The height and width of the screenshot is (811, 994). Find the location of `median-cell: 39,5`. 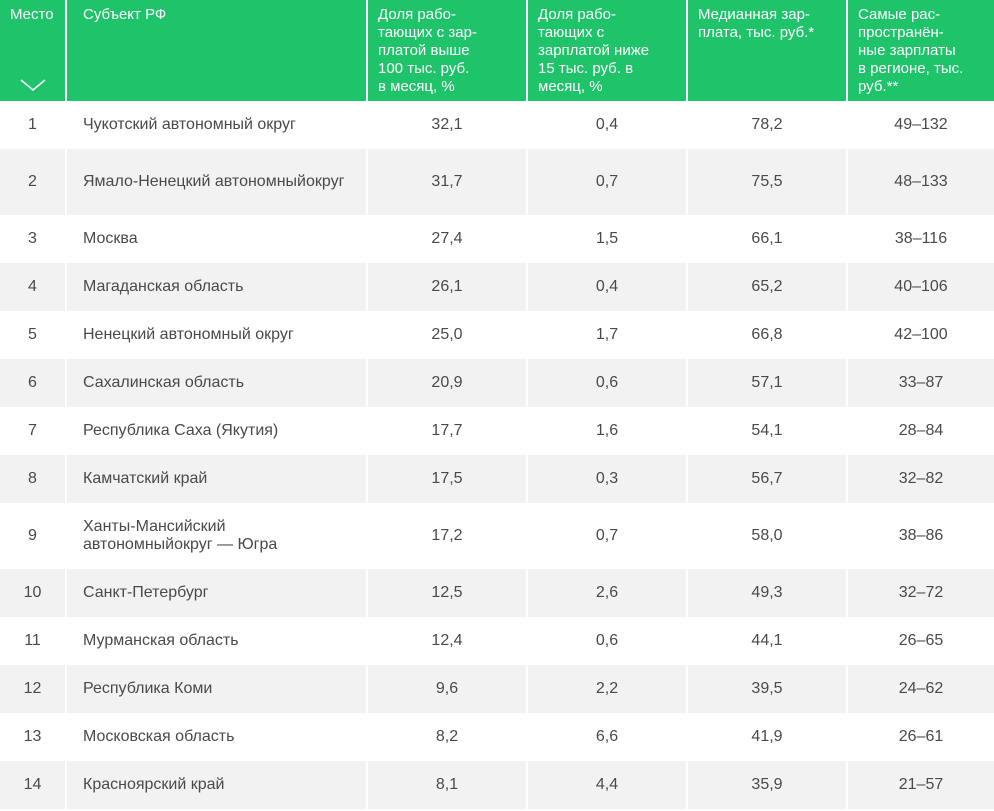

median-cell: 39,5 is located at coordinates (767, 689).